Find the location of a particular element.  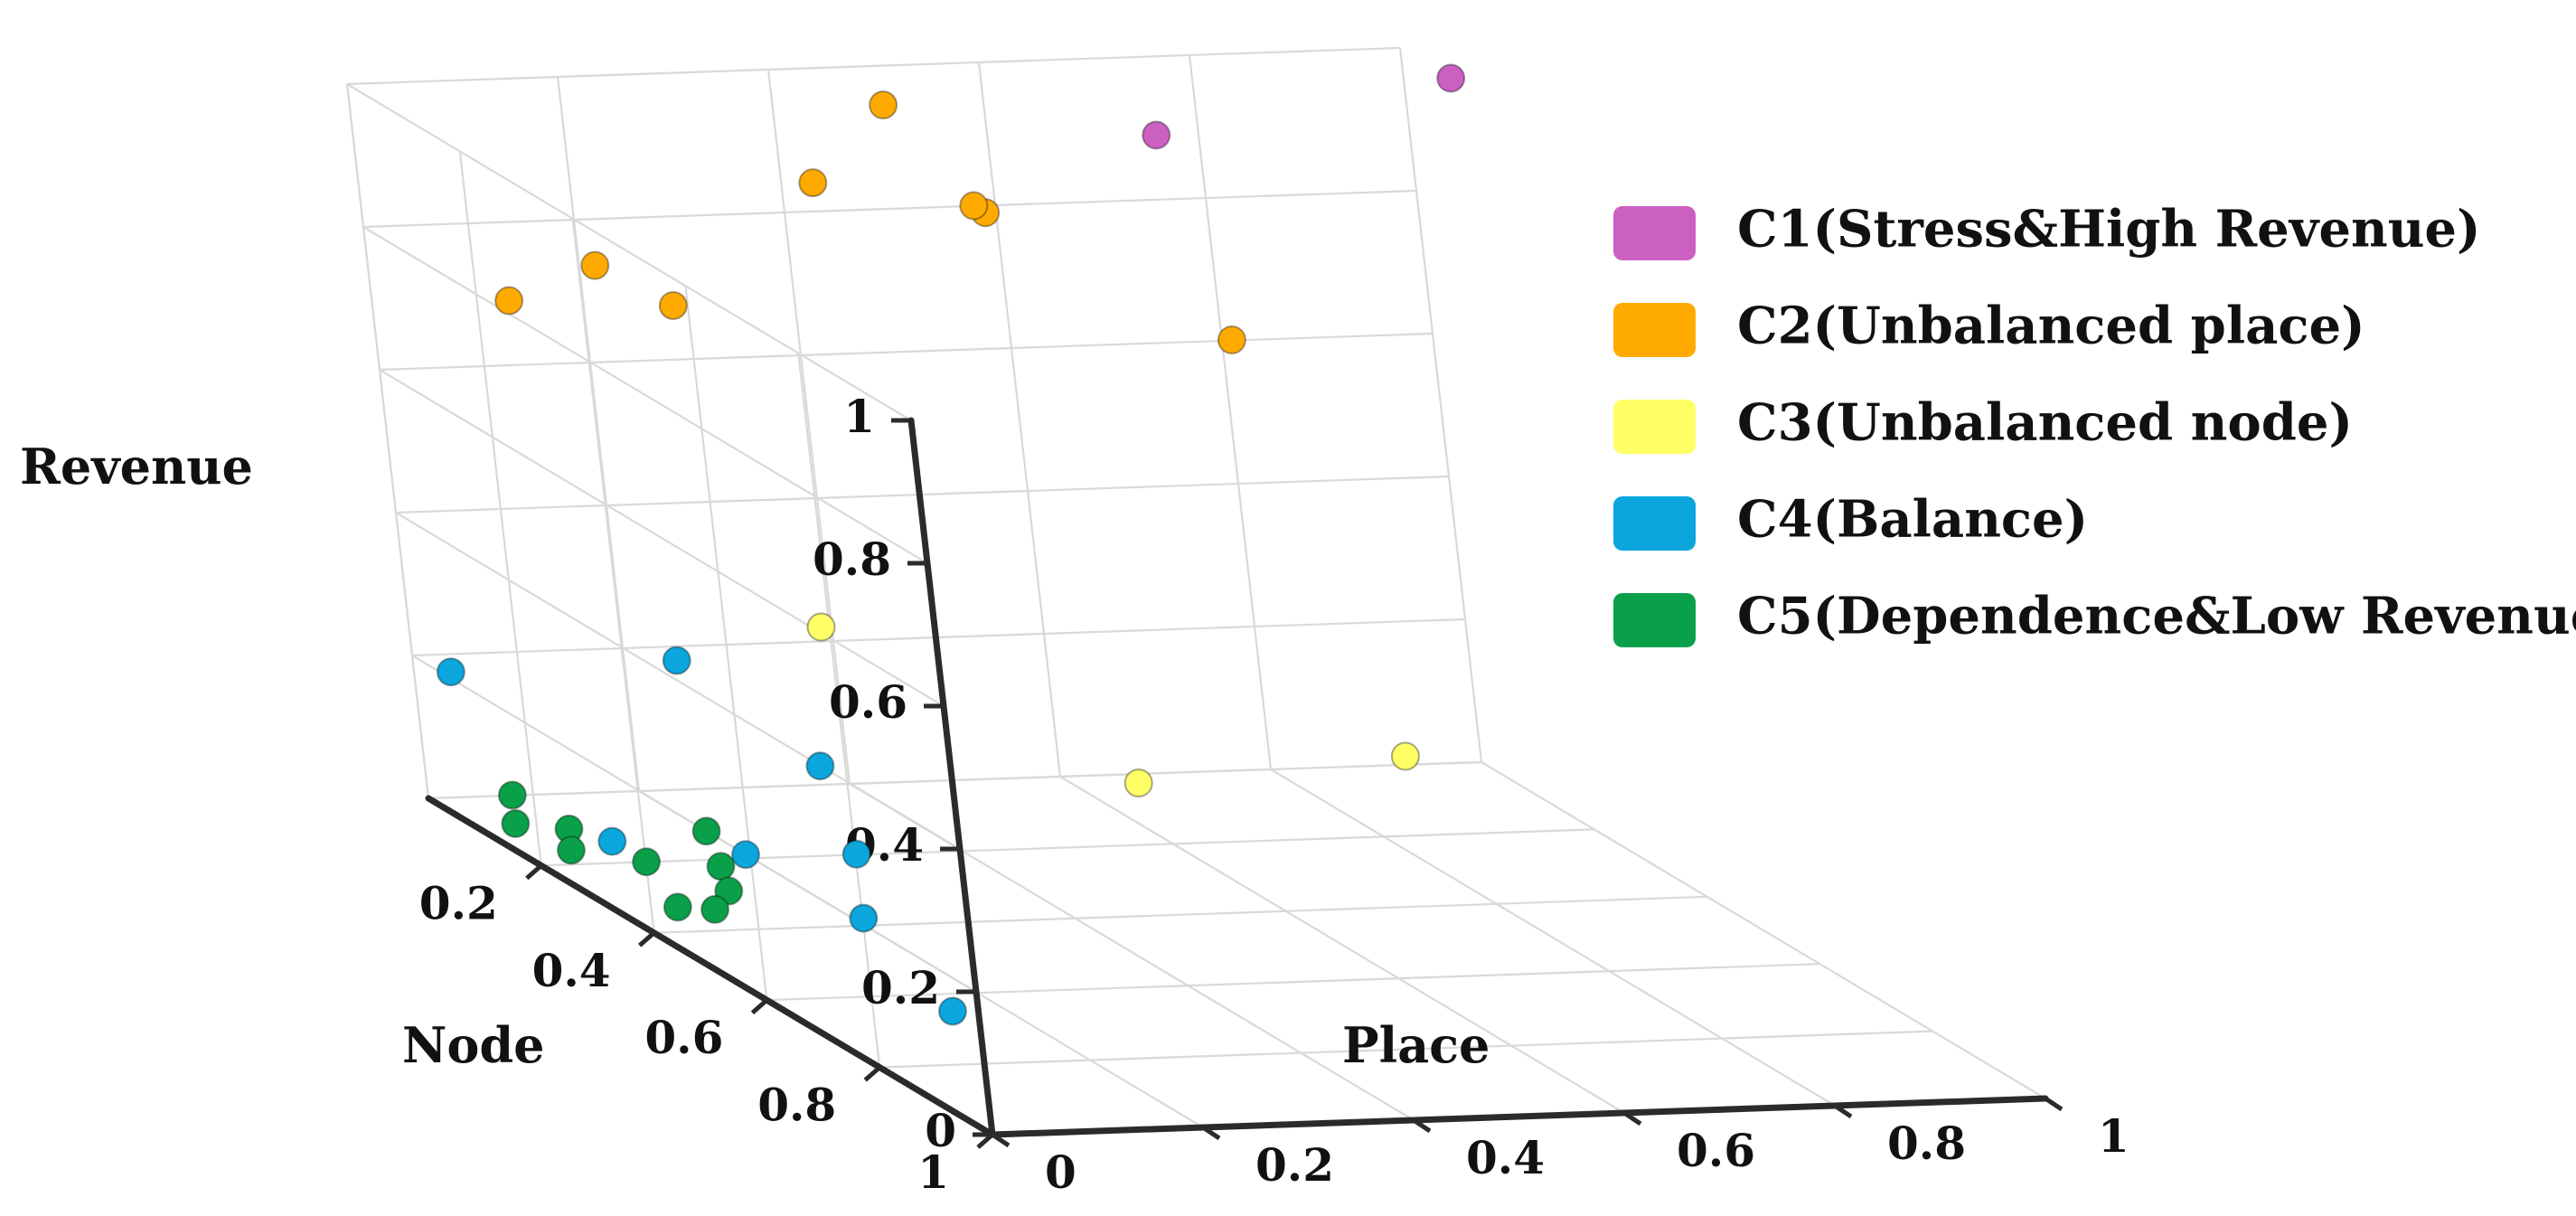

z-tick-label: 0.2 is located at coordinates (900, 987).